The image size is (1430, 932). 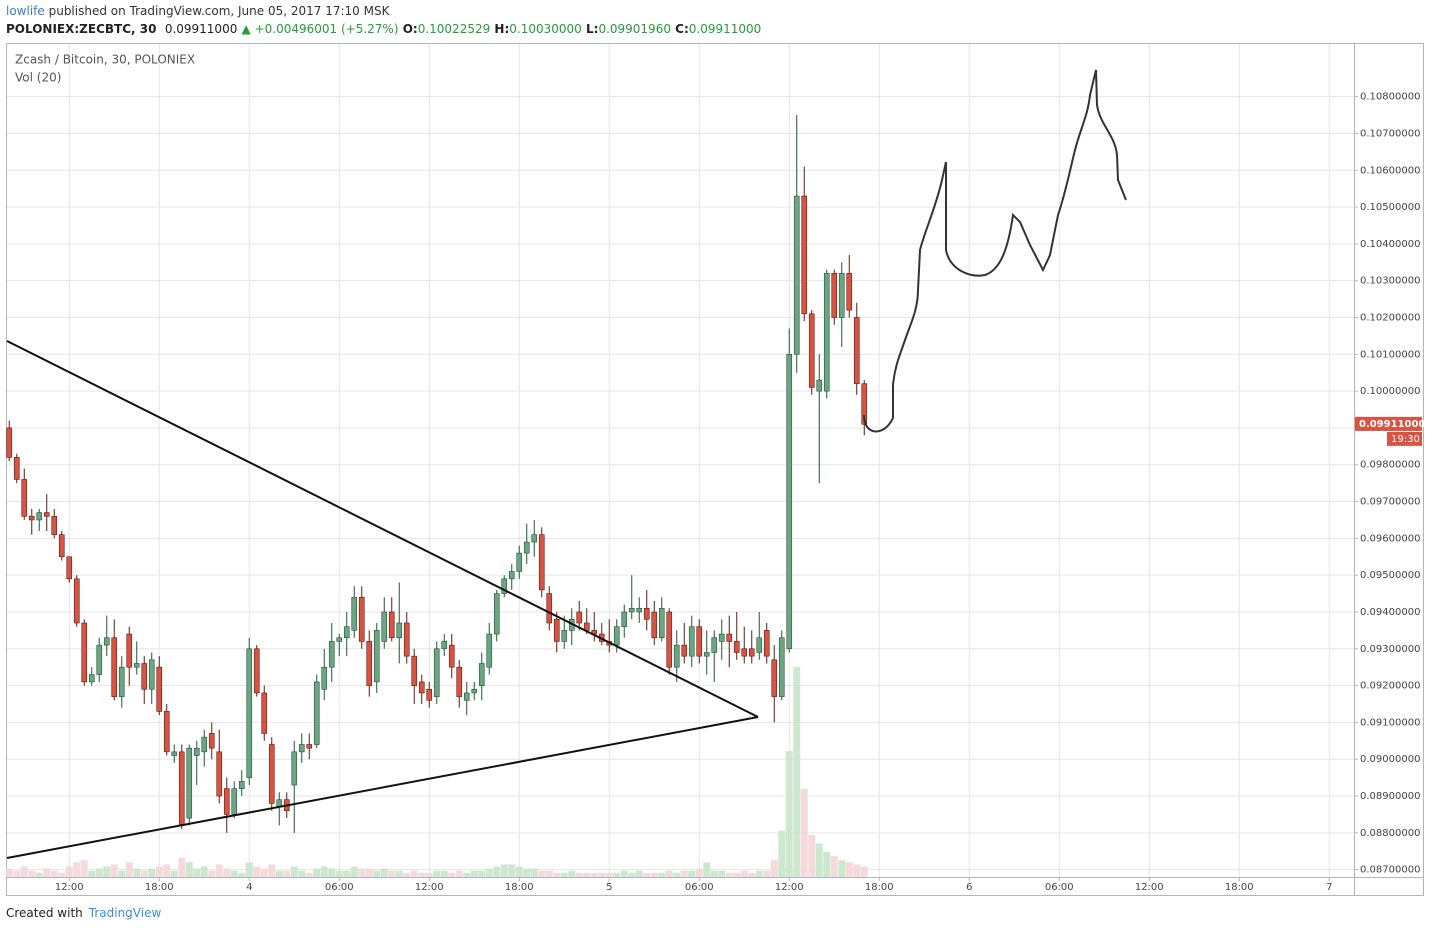 I want to click on y-tick-label: 0.10800000, so click(x=1390, y=97).